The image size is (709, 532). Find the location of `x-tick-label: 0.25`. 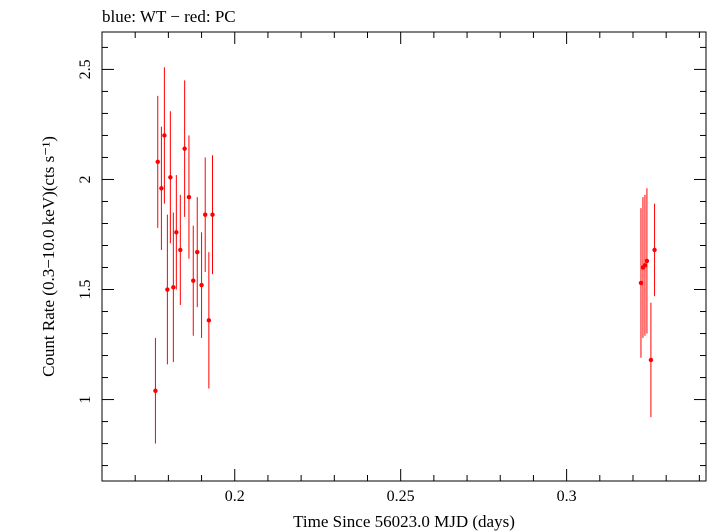

x-tick-label: 0.25 is located at coordinates (401, 496).